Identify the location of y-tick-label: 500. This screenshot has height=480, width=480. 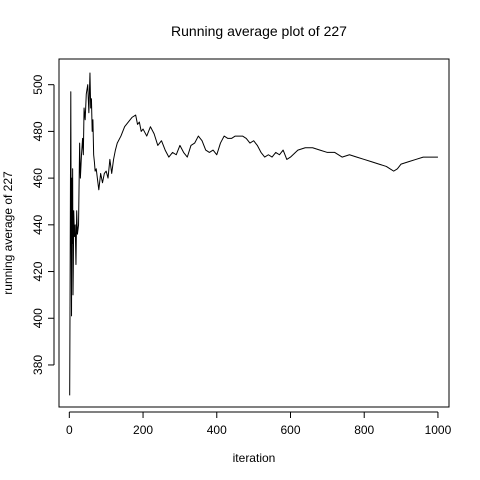
(38, 84).